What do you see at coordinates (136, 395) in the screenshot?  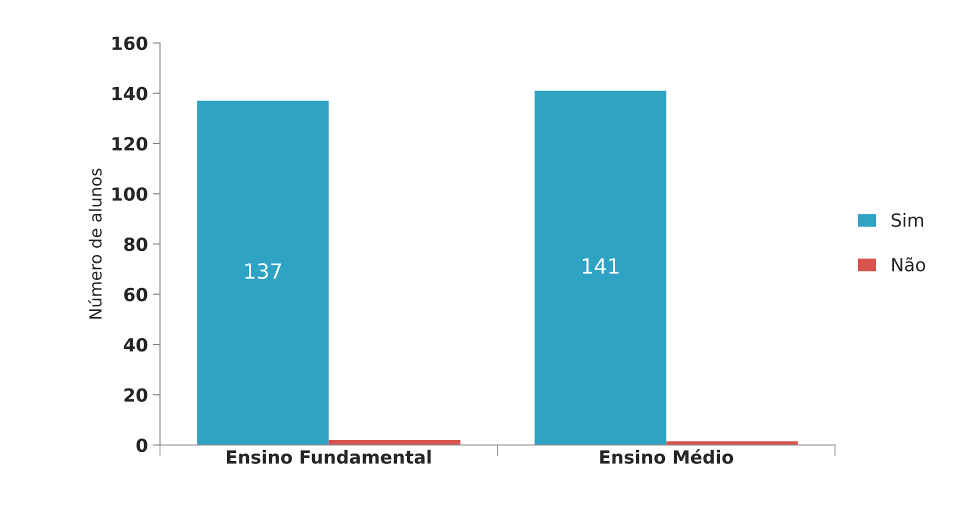 I see `y-tick-label: 20` at bounding box center [136, 395].